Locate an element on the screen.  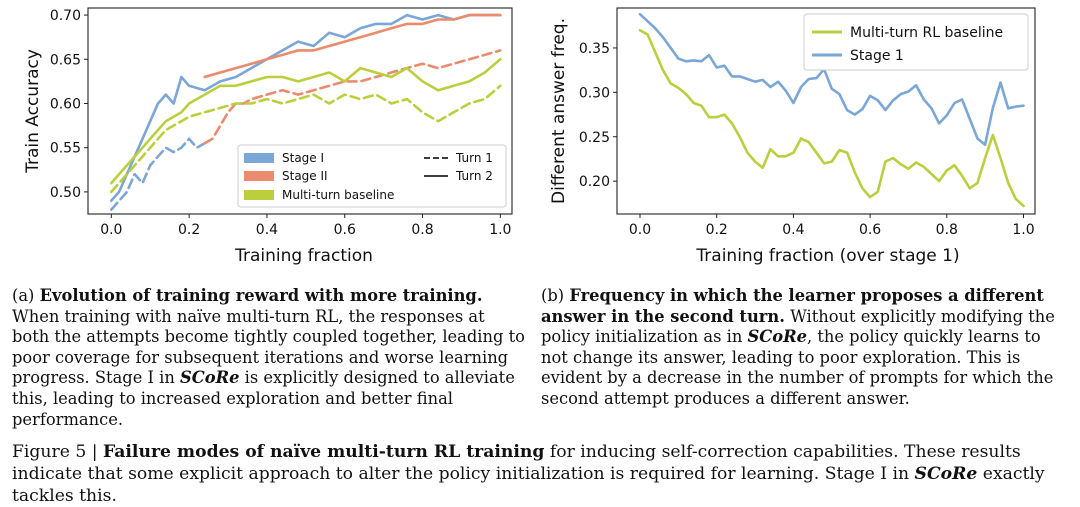
chart-a-series is located at coordinates (306, 112).